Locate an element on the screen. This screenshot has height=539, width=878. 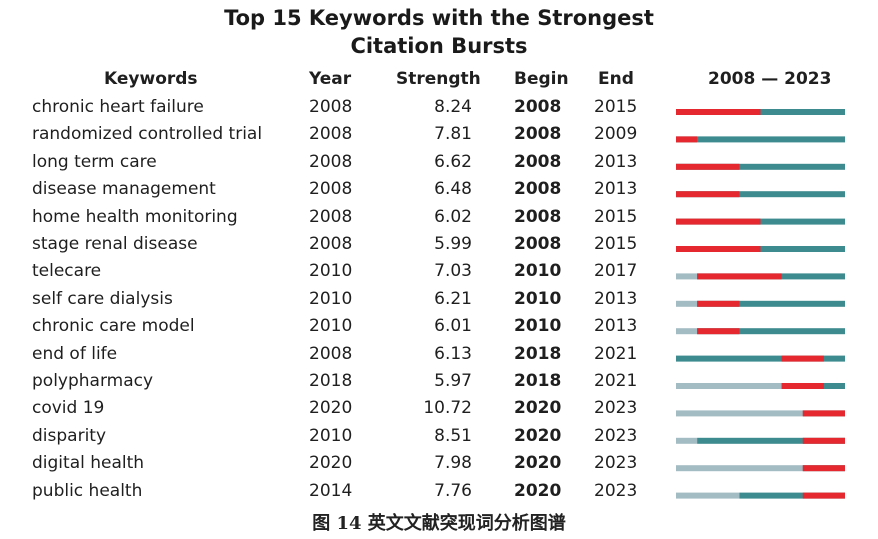
strength-cell: 7.76 is located at coordinates (453, 490).